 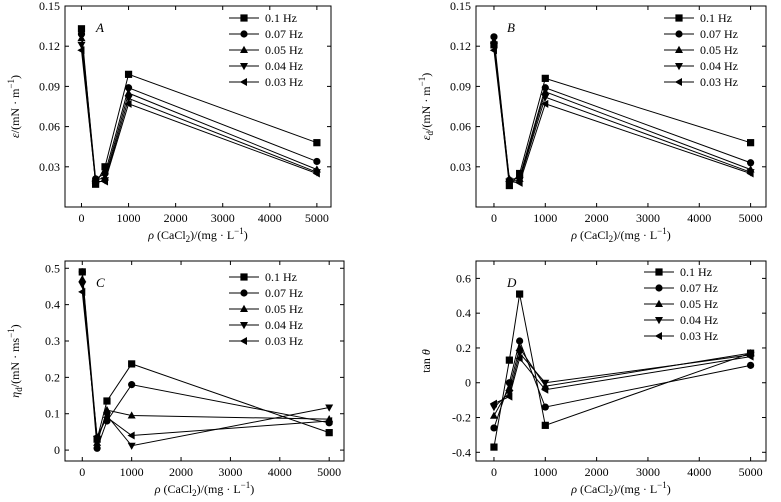 I want to click on legend-label: 0.1 Hz, so click(x=281, y=277).